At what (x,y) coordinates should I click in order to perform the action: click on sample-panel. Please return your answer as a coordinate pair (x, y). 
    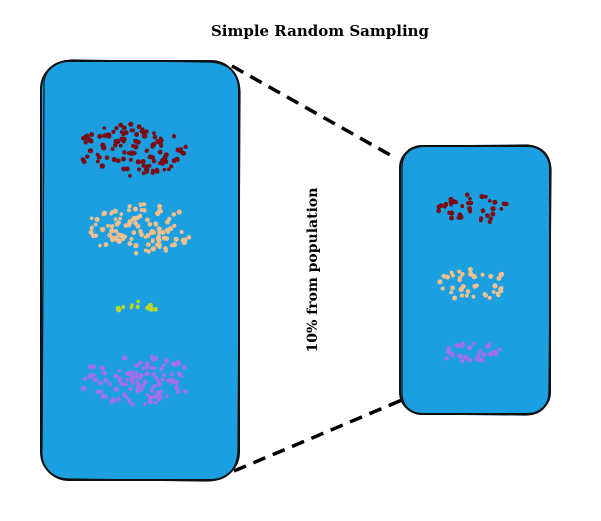
    Looking at the image, I should click on (475, 280).